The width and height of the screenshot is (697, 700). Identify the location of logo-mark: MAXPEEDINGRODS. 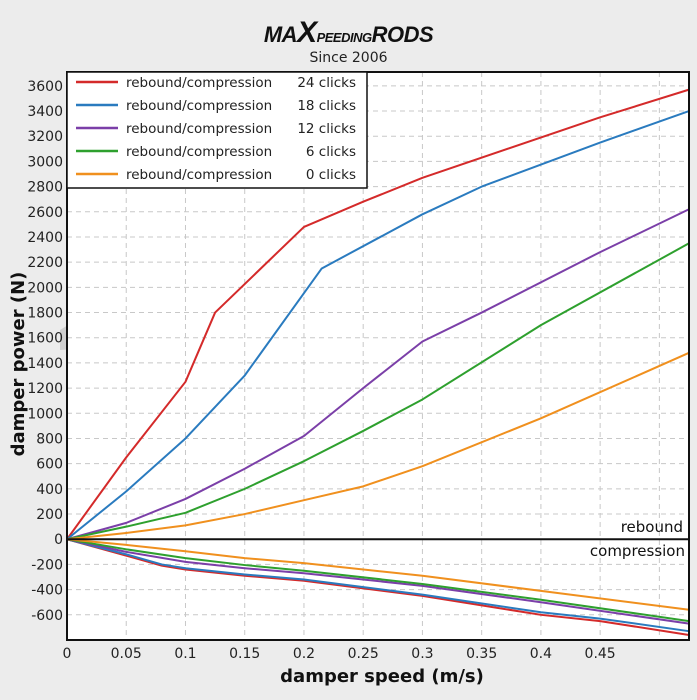
(348, 32).